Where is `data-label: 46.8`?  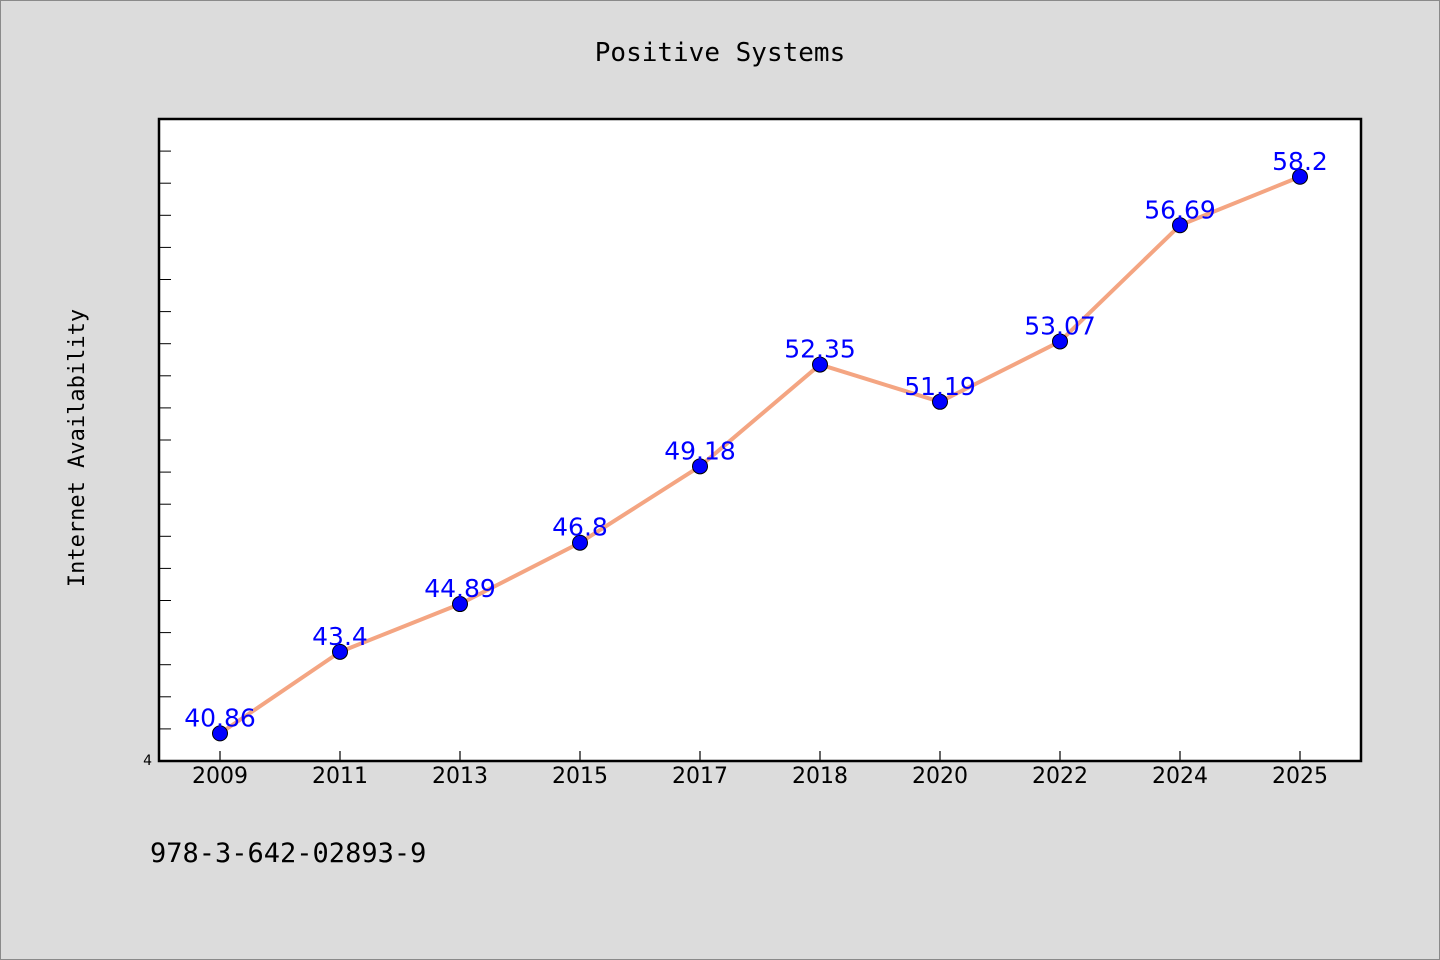 data-label: 46.8 is located at coordinates (580, 527).